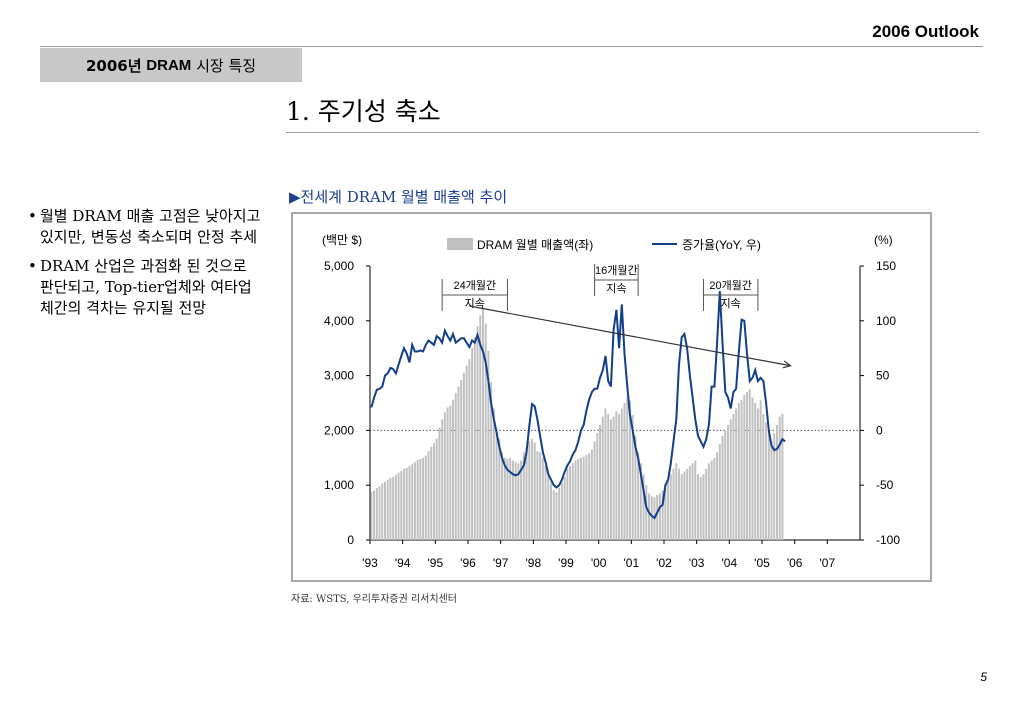 The height and width of the screenshot is (708, 1023). Describe the element at coordinates (350, 540) in the screenshot. I see `left-axis-tick-label: 0` at that location.